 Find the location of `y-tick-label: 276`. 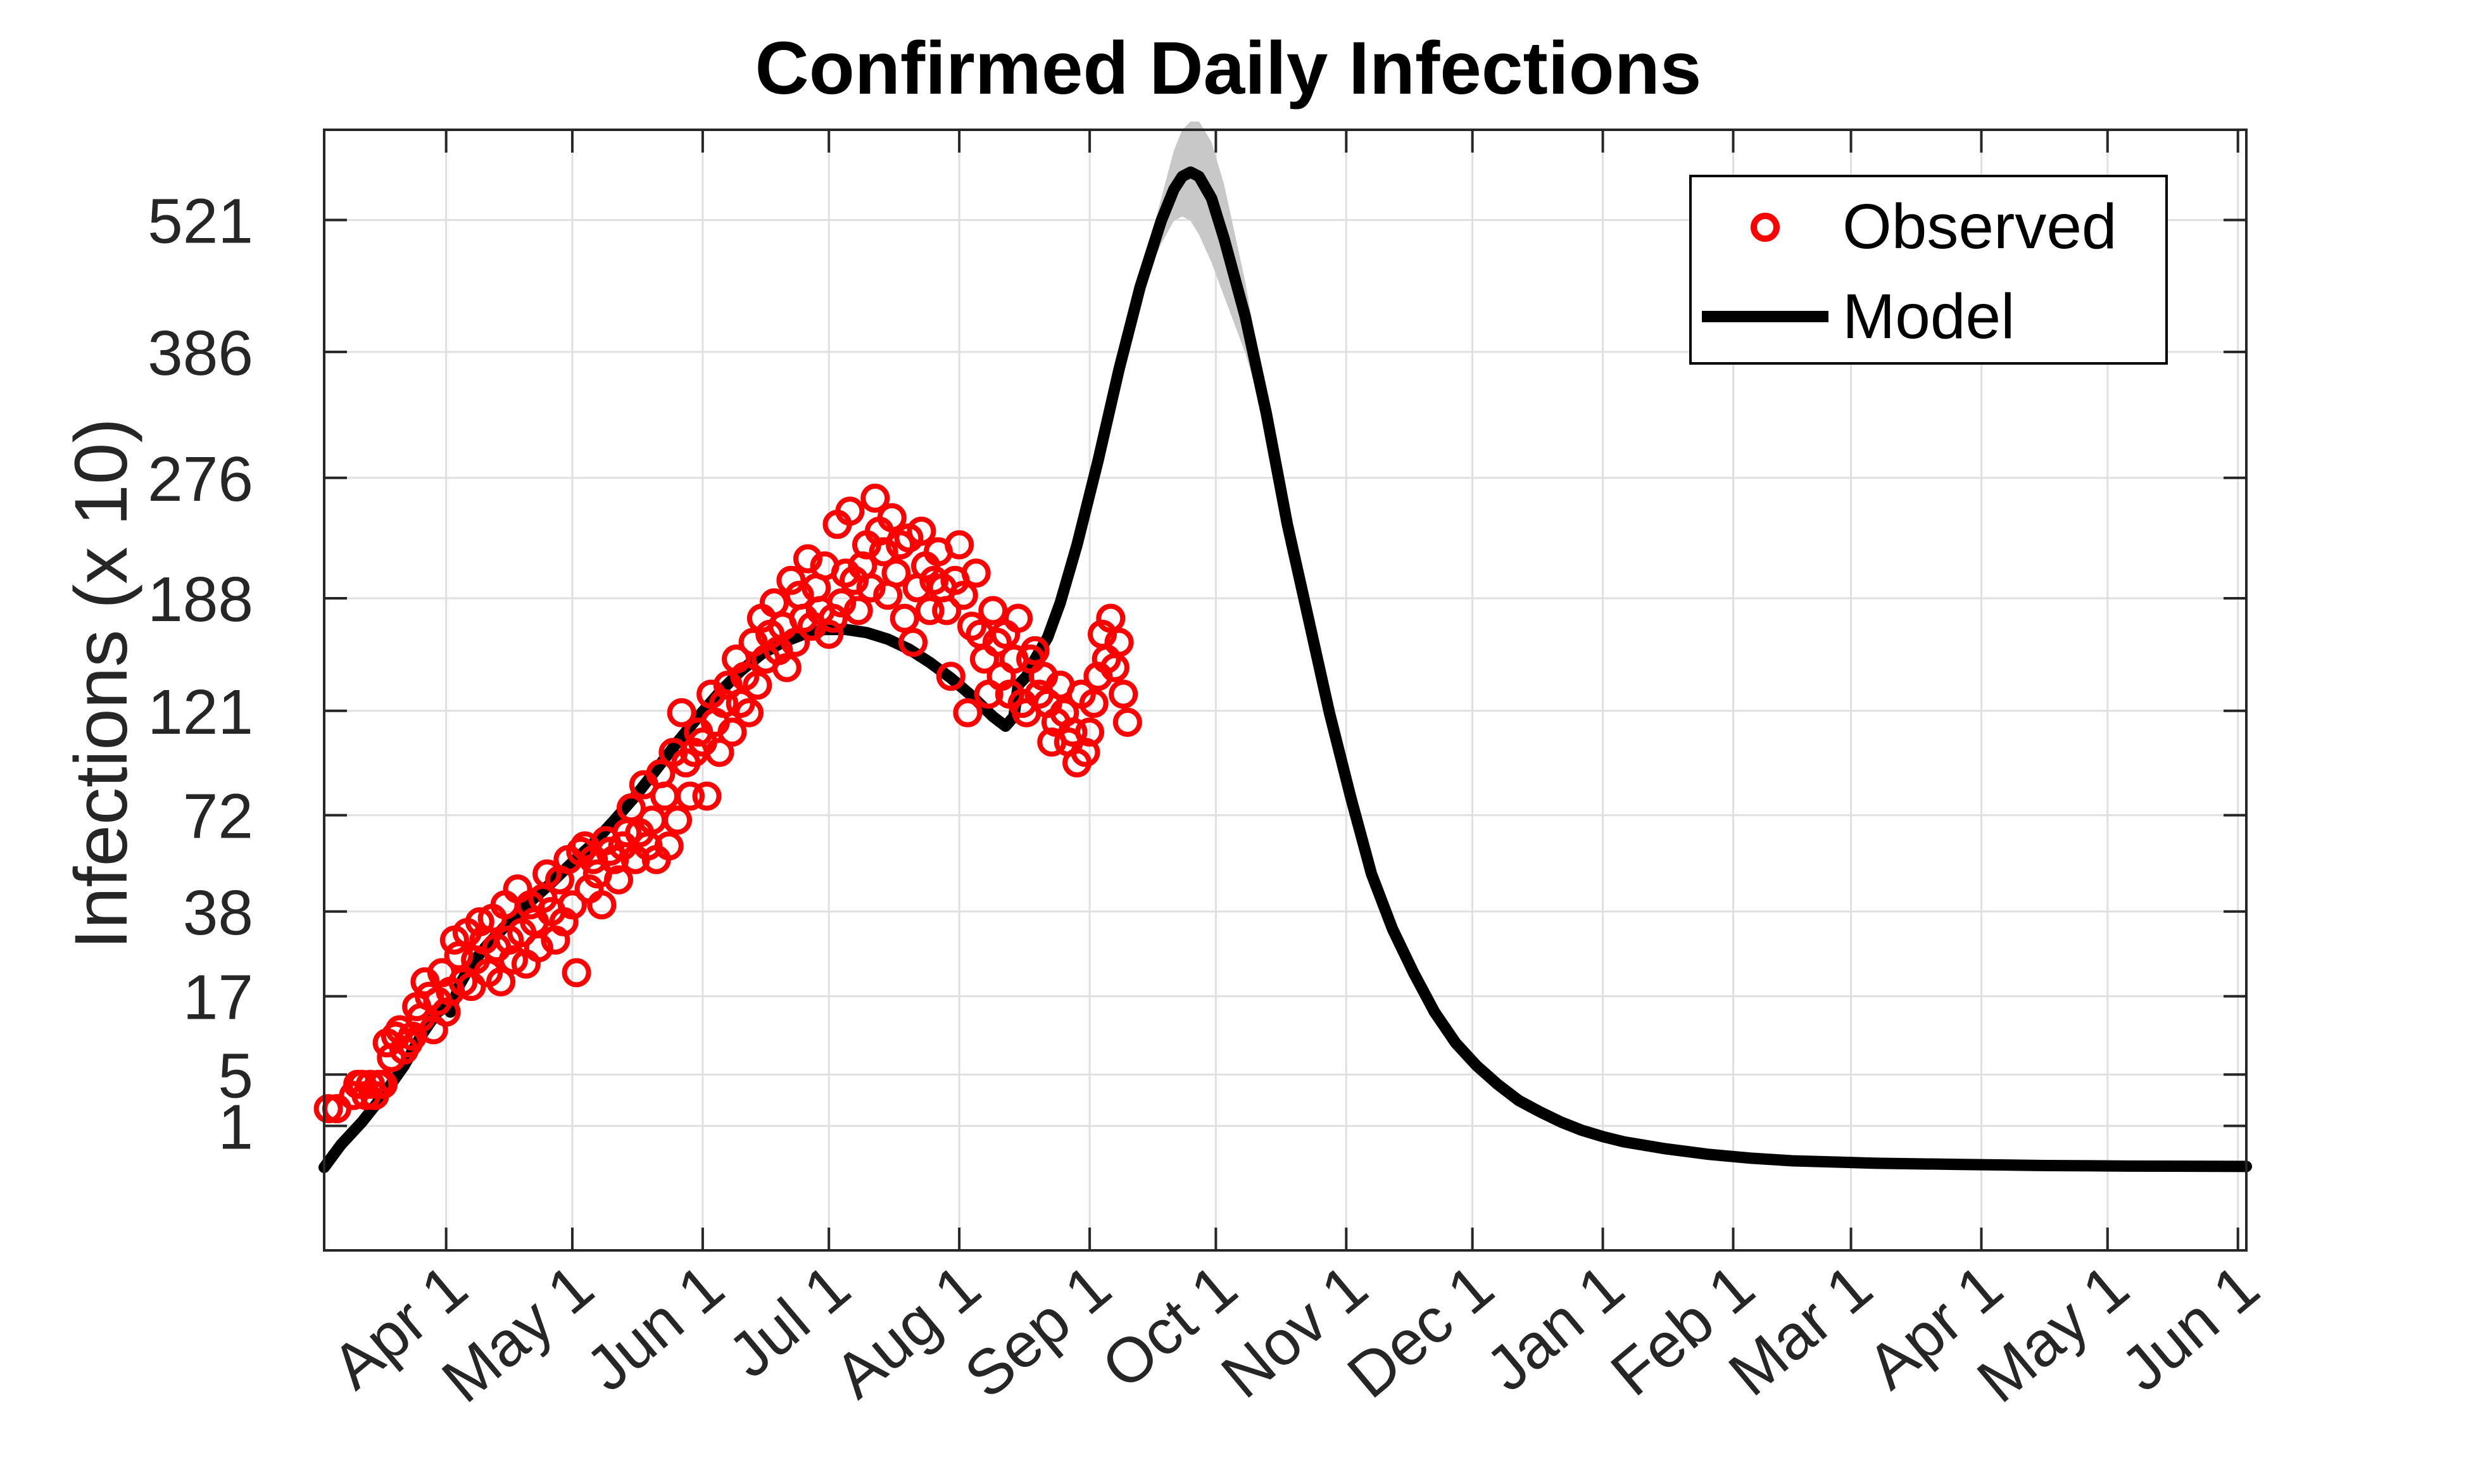

y-tick-label: 276 is located at coordinates (200, 479).